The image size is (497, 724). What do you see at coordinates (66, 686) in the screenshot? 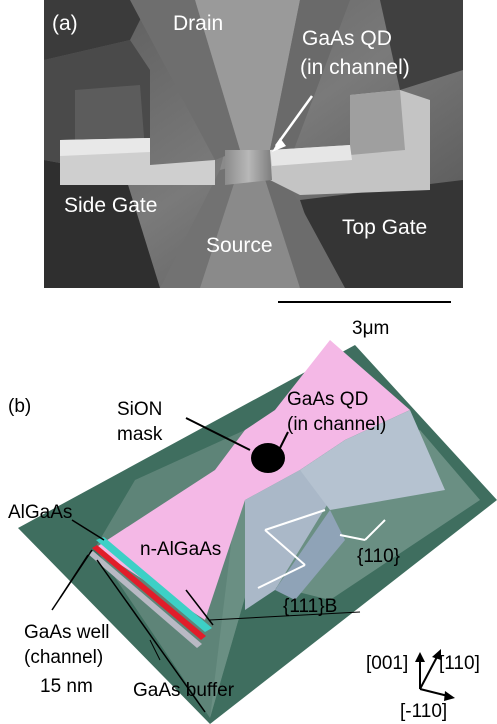
I see `well-label-line3: 15 nm` at bounding box center [66, 686].